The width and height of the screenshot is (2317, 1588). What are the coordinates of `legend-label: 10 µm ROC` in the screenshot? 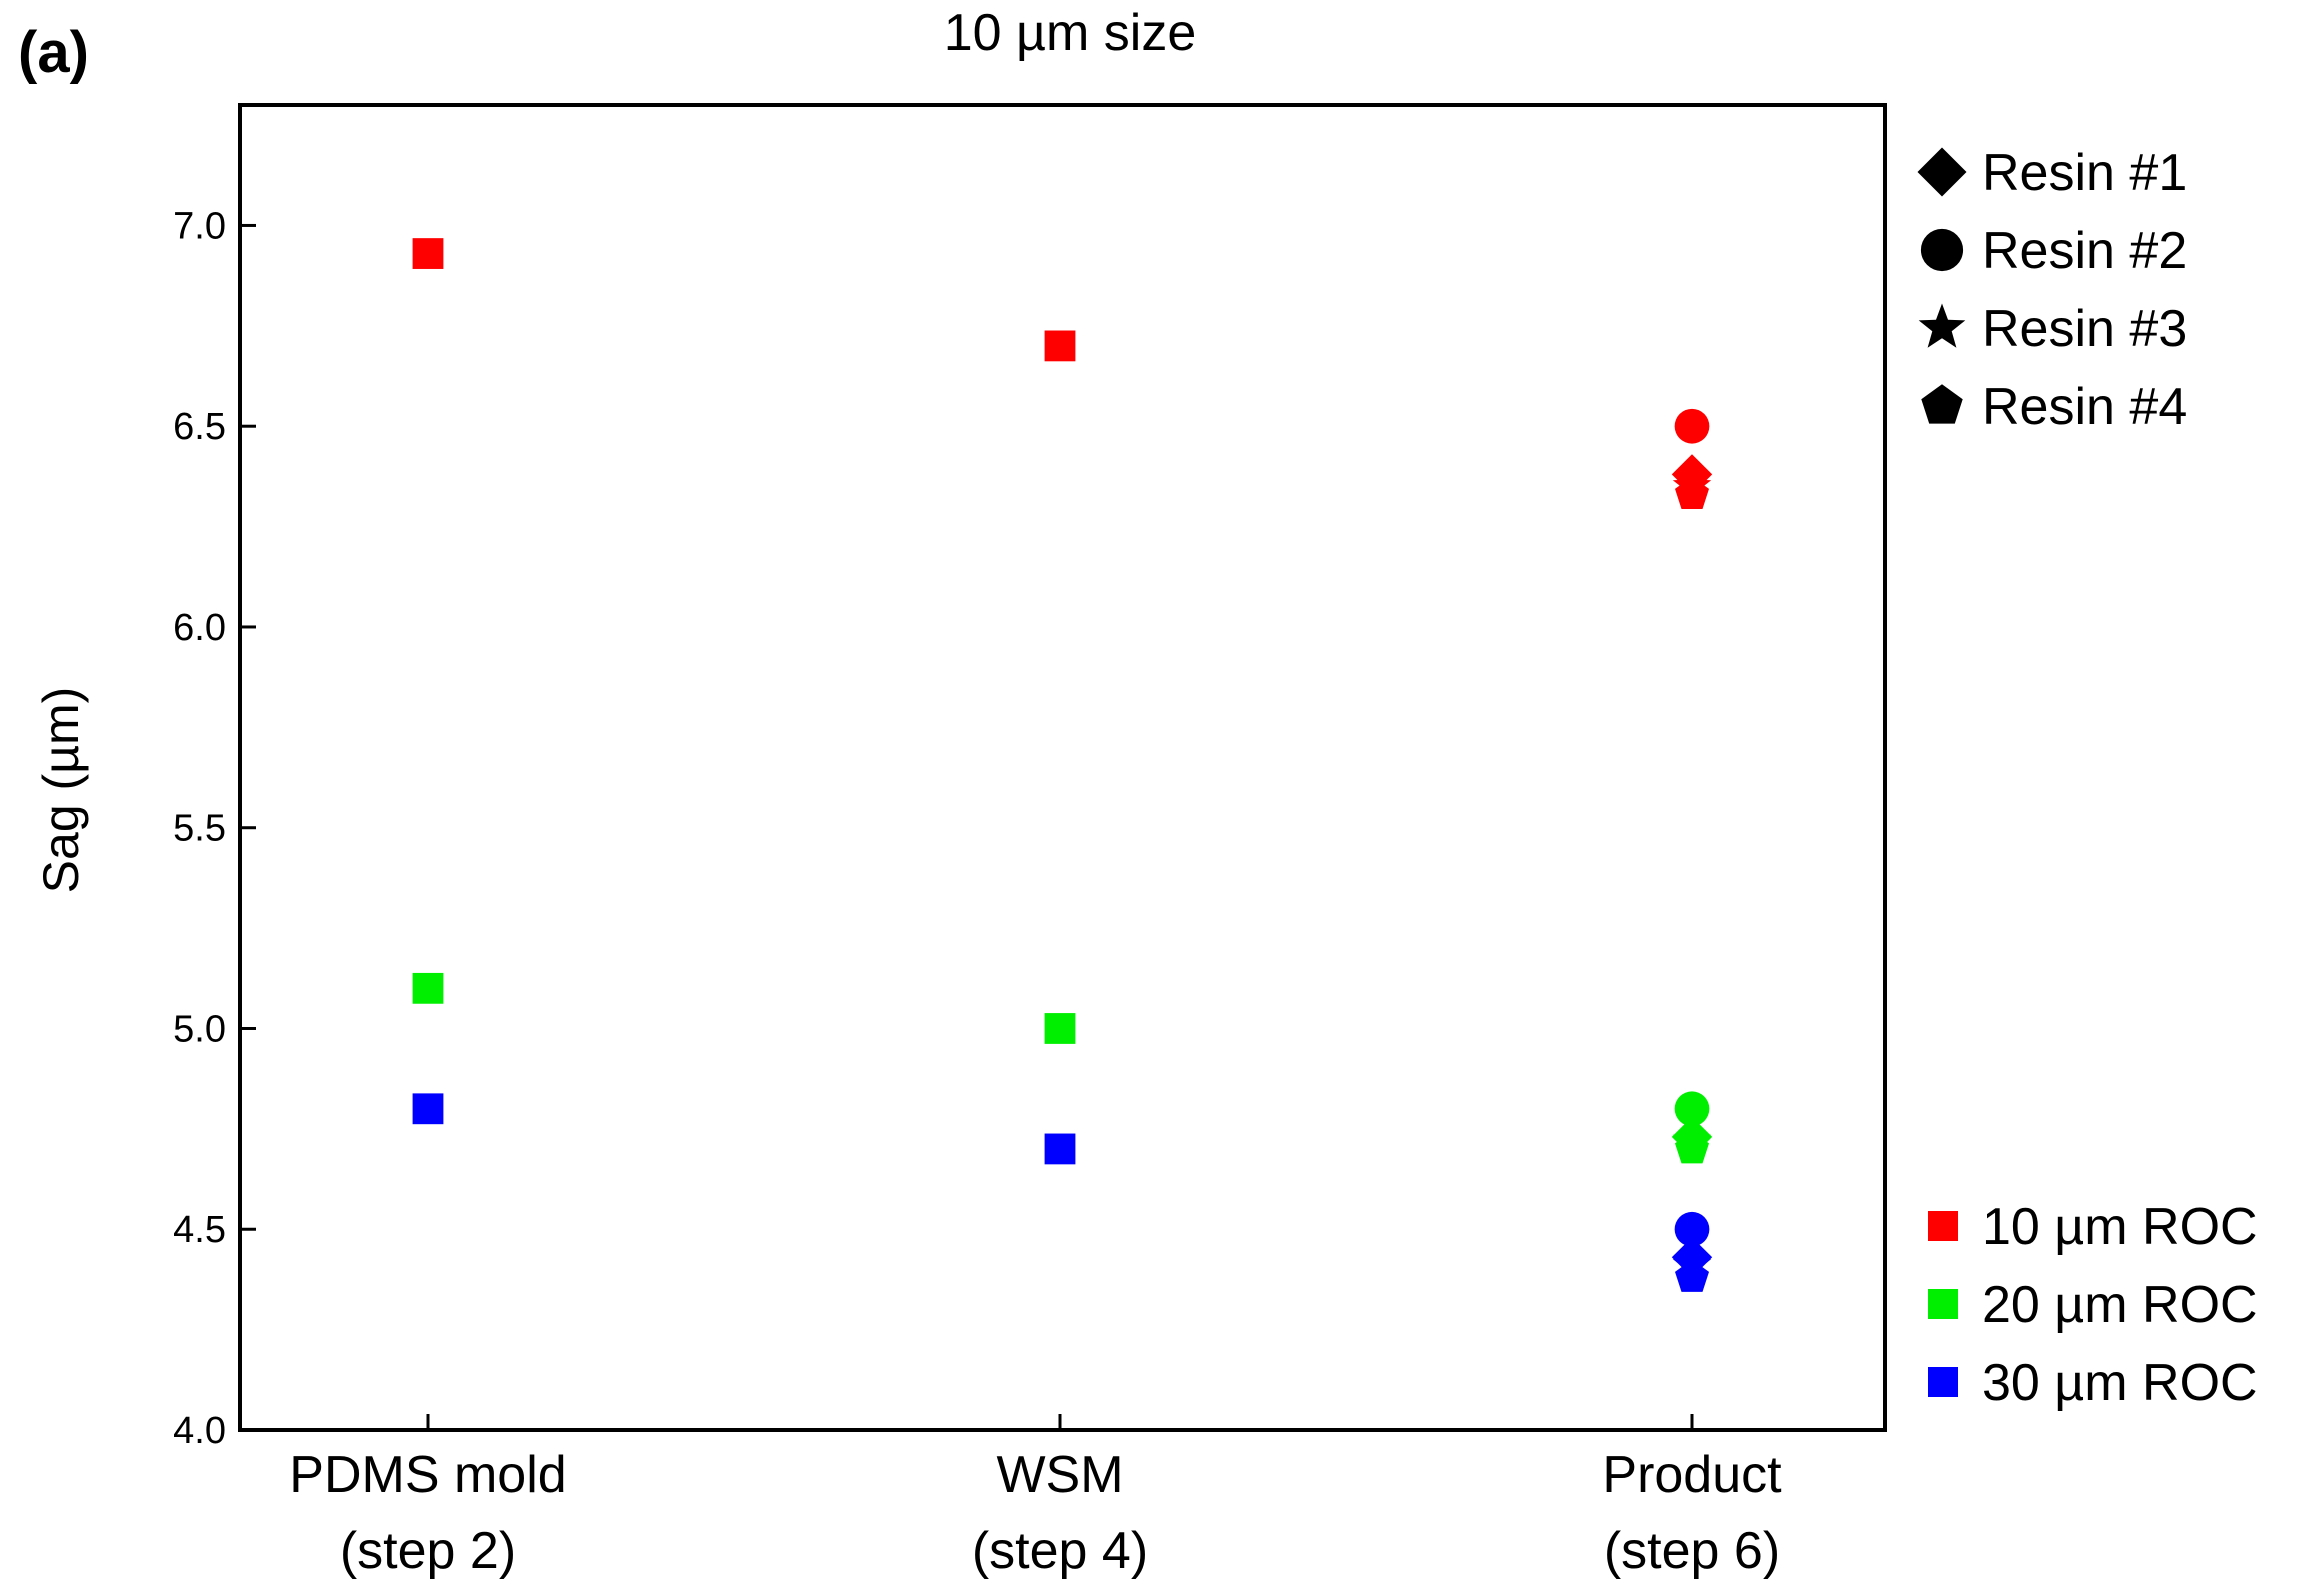 It's located at (2120, 1227).